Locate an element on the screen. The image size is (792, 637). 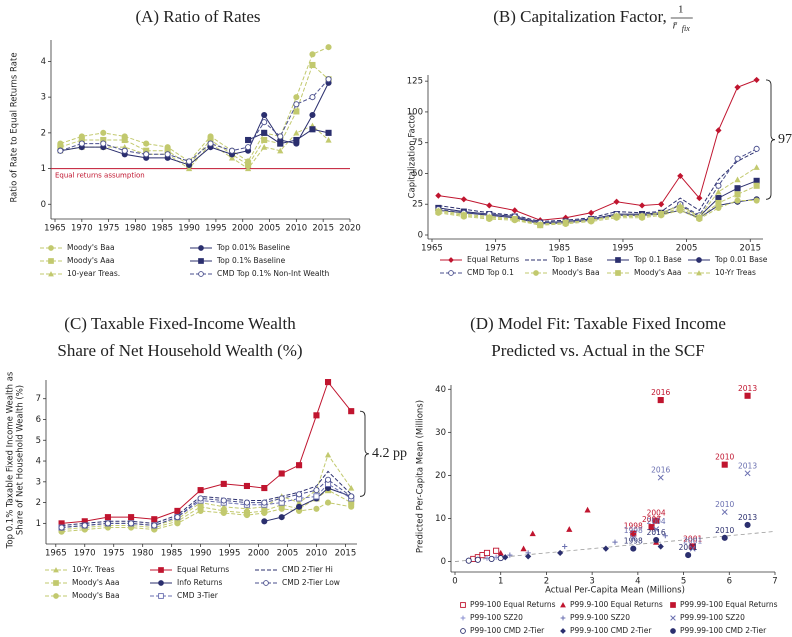
brace is located at coordinates (770, 139).